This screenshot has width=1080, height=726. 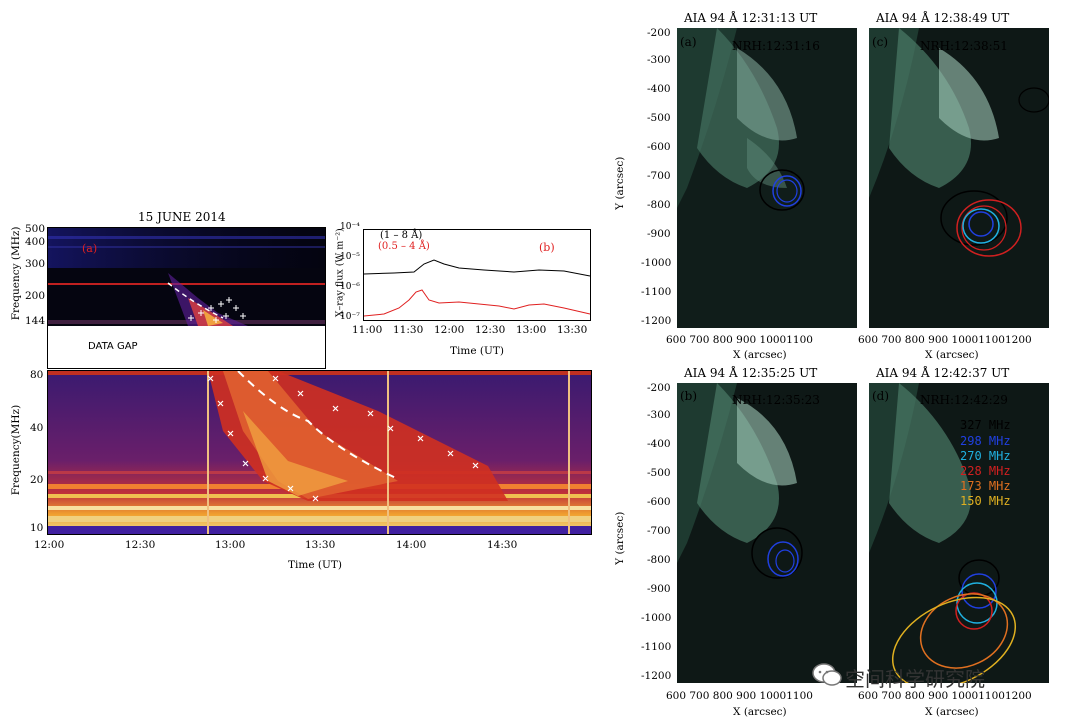 I want to click on lower-spectrogram, so click(x=319, y=452).